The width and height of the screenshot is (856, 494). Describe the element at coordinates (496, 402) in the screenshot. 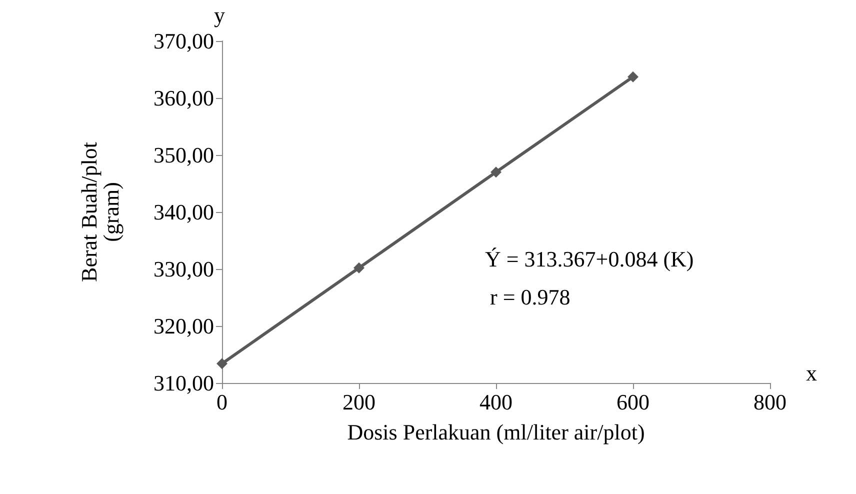

I see `x-tick-label: 400` at that location.